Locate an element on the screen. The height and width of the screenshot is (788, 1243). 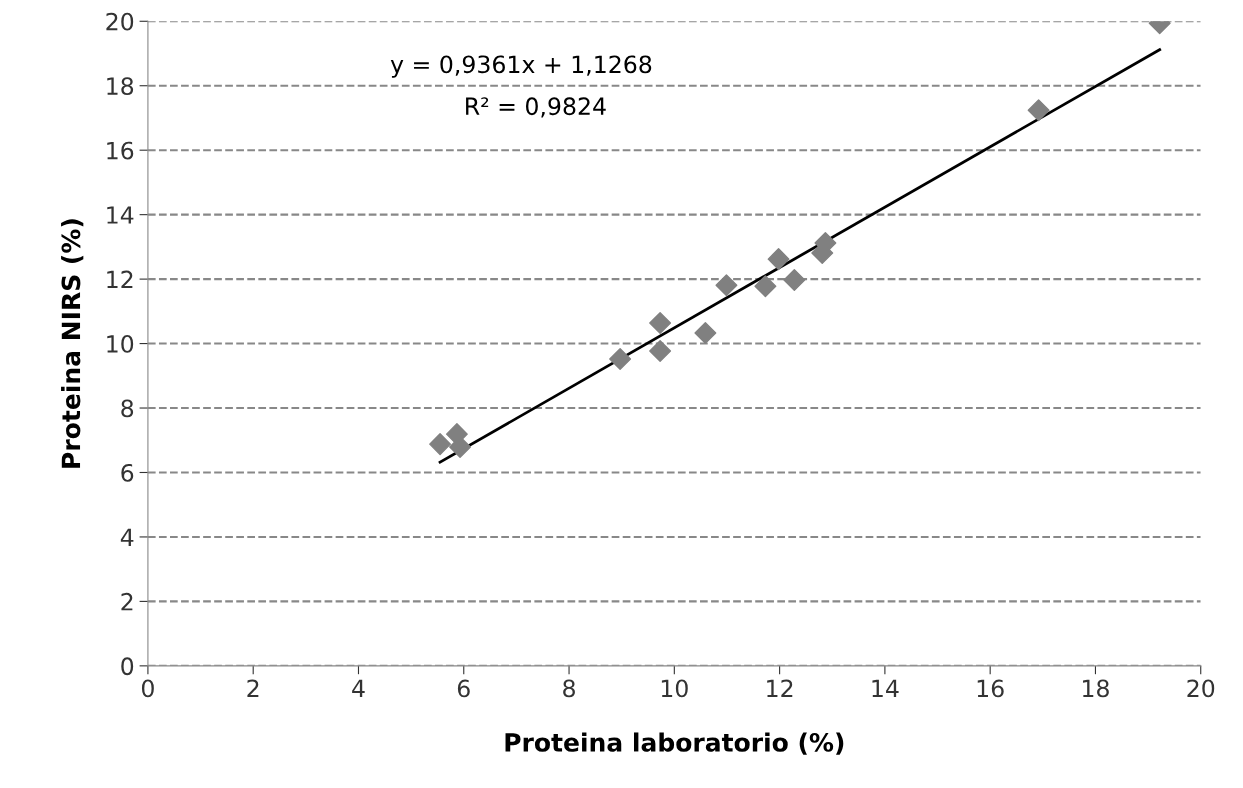
y-tick-label: 0 is located at coordinates (127, 666).